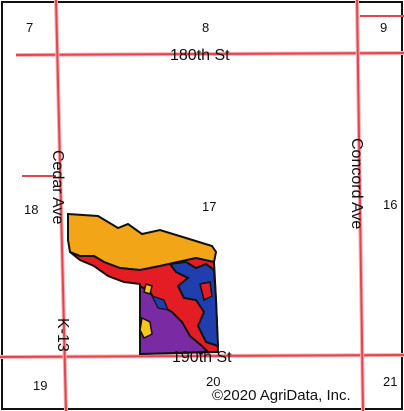 This screenshot has height=411, width=404. I want to click on section-20-label: 20, so click(213, 381).